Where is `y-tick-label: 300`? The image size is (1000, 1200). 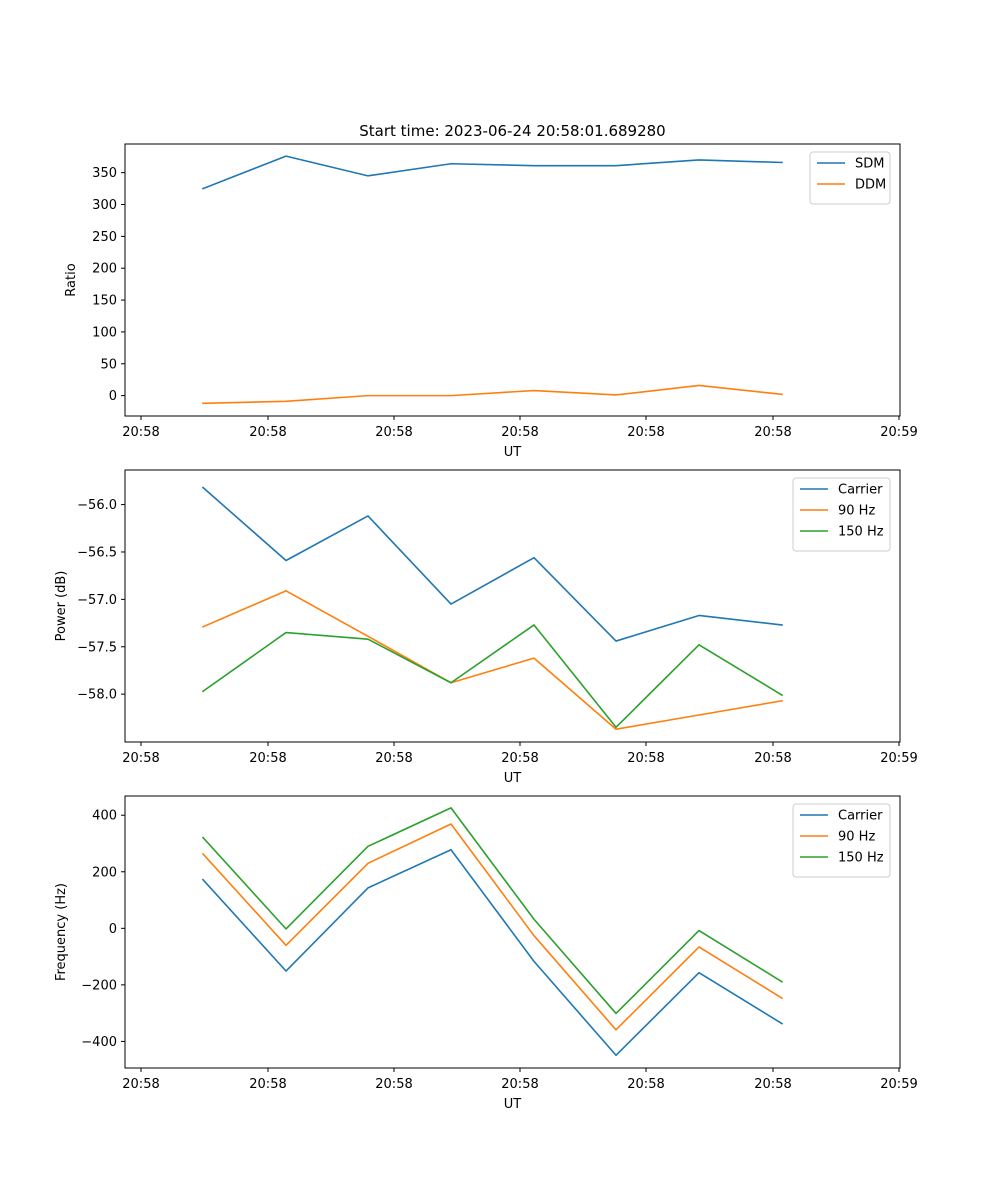 y-tick-label: 300 is located at coordinates (104, 205).